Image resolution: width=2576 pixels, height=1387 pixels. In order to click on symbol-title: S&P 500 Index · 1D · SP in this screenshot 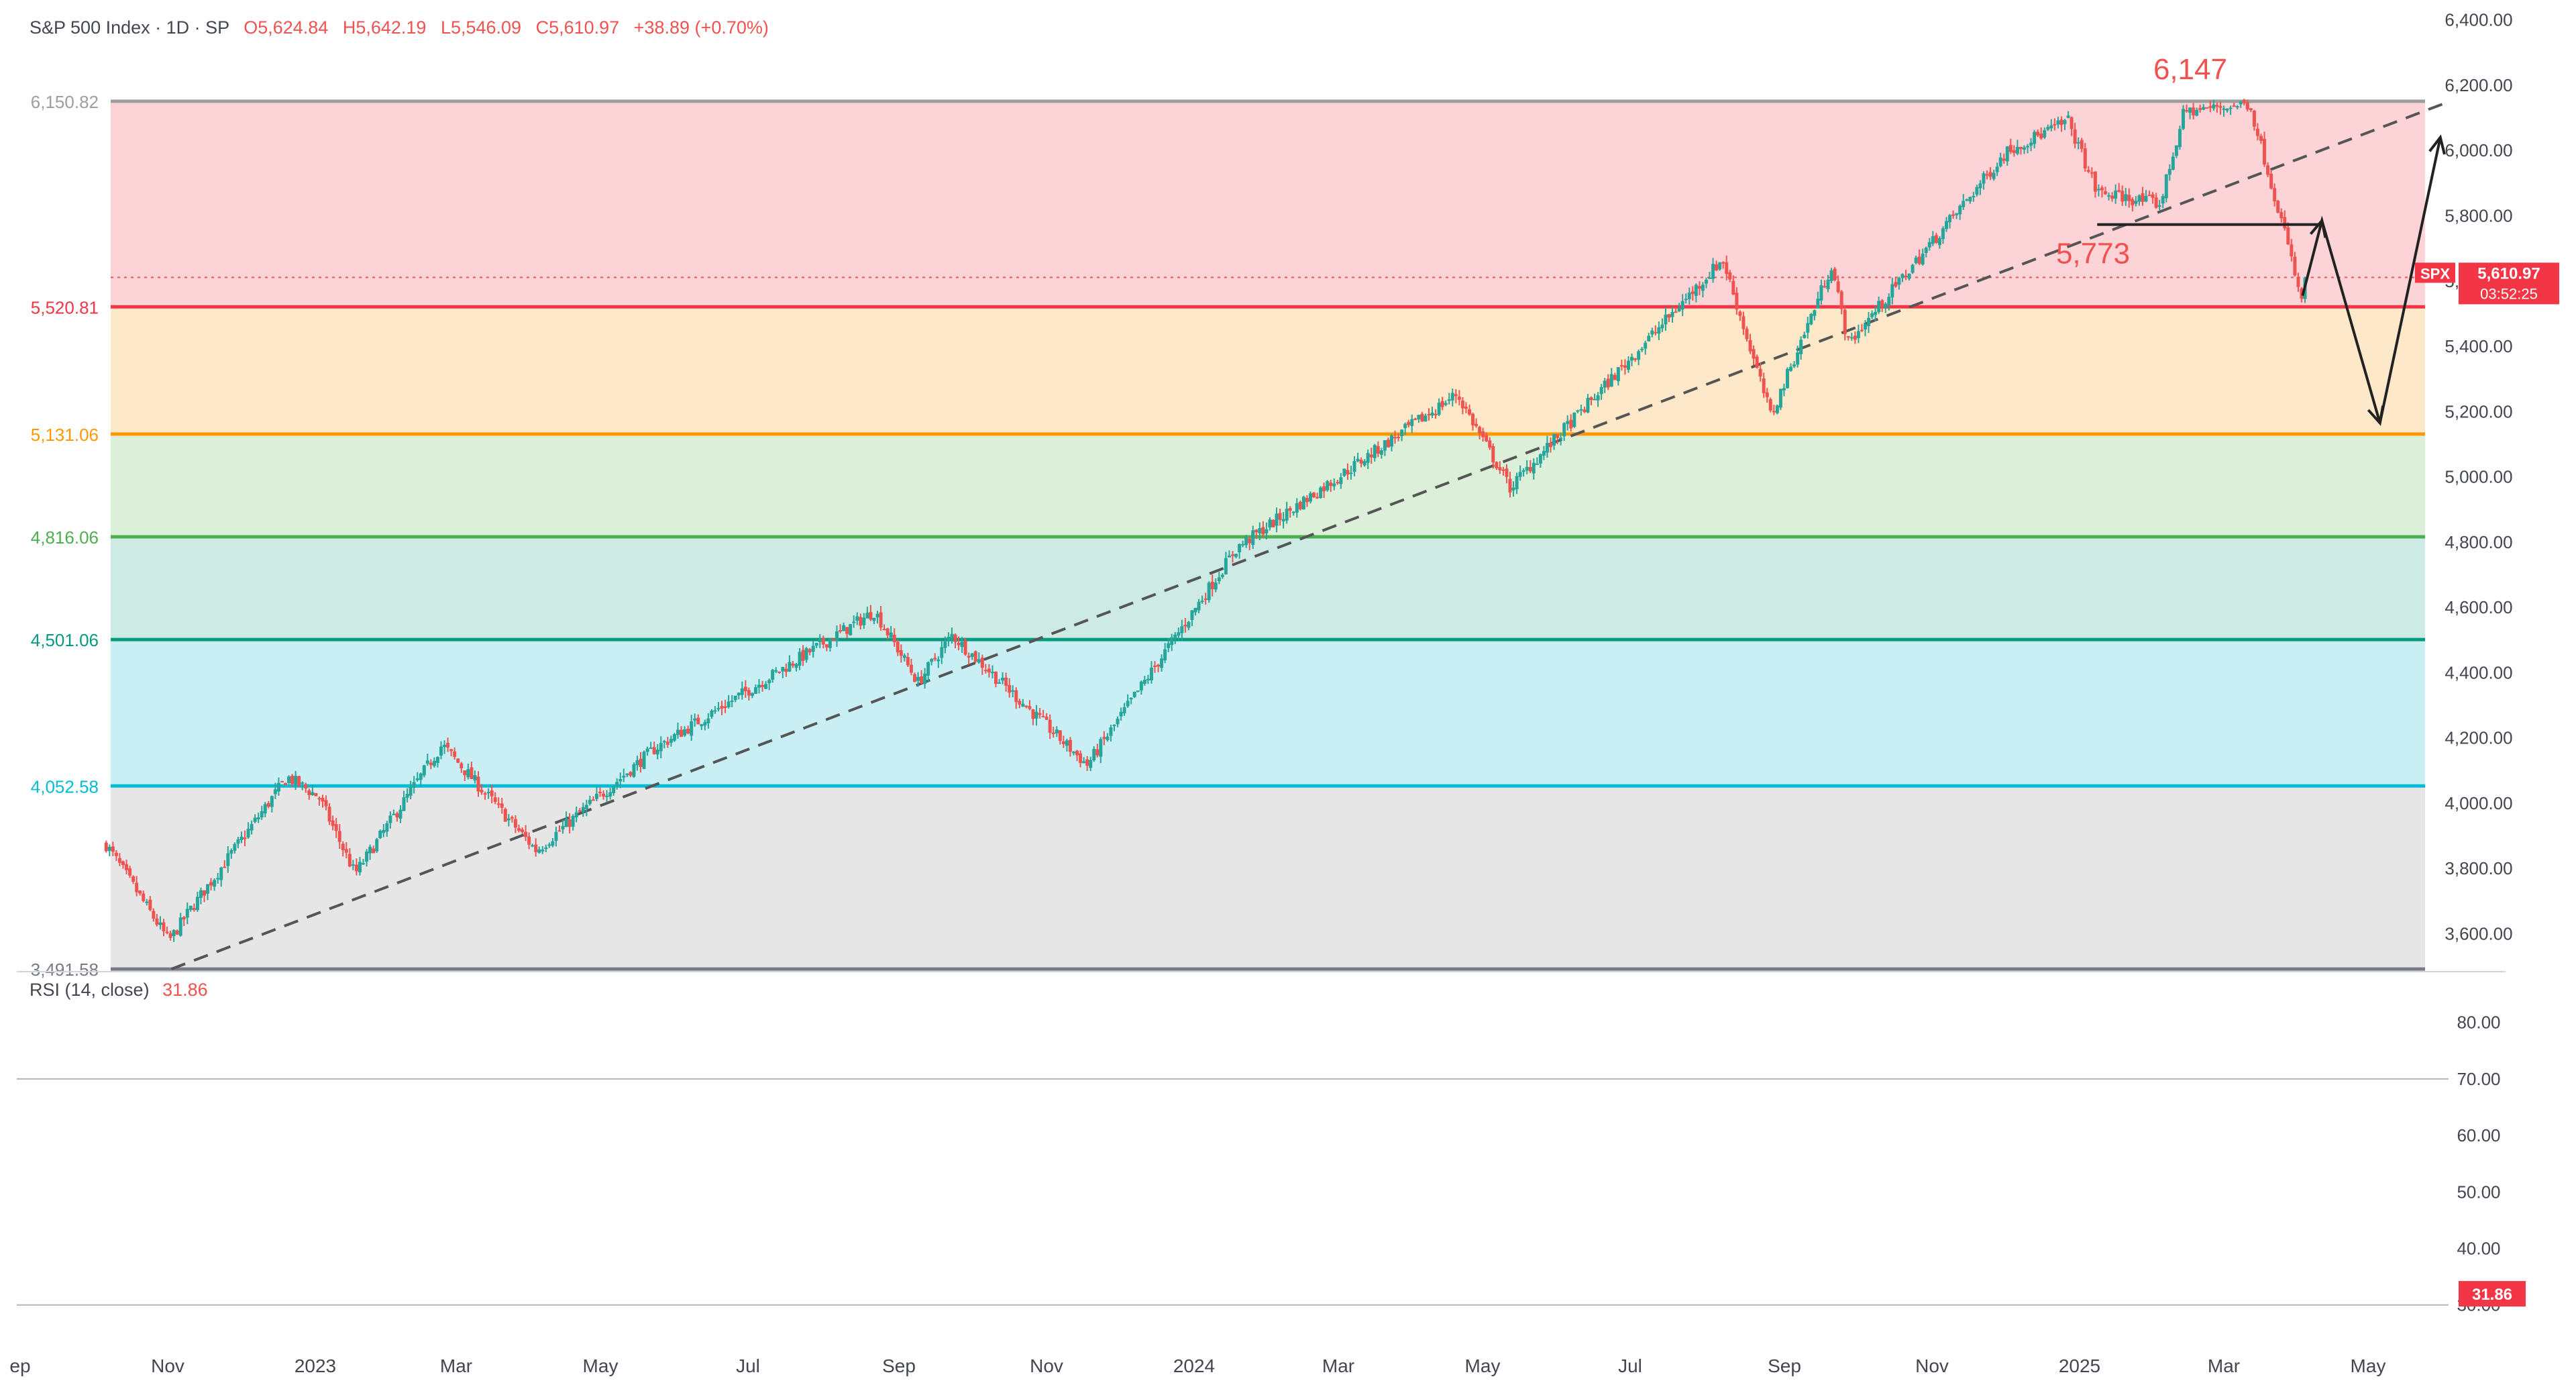, I will do `click(129, 27)`.